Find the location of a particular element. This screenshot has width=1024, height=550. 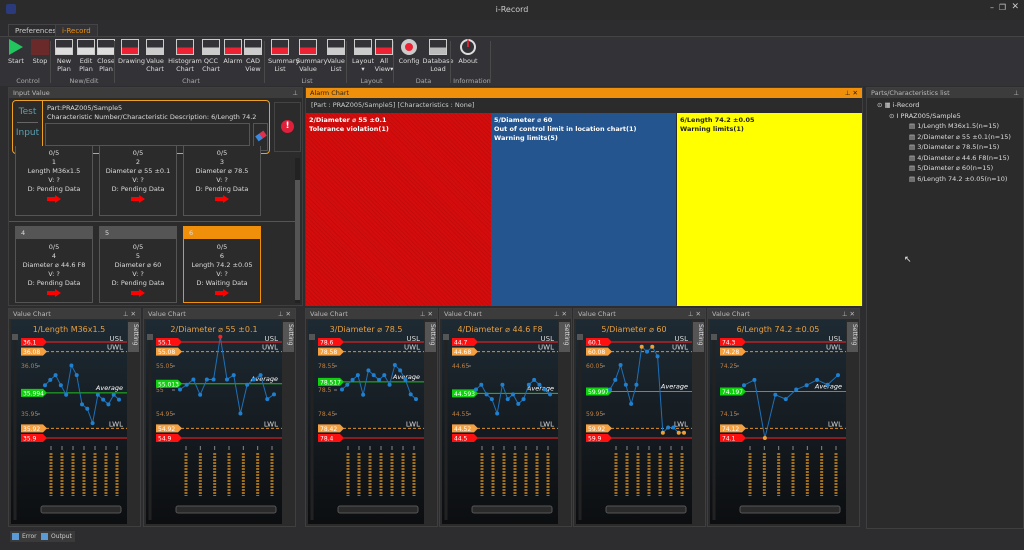

characteristic-card: 0/5 1 Length M36x1.5 V: ? D: Pending Data is located at coordinates (54, 181).